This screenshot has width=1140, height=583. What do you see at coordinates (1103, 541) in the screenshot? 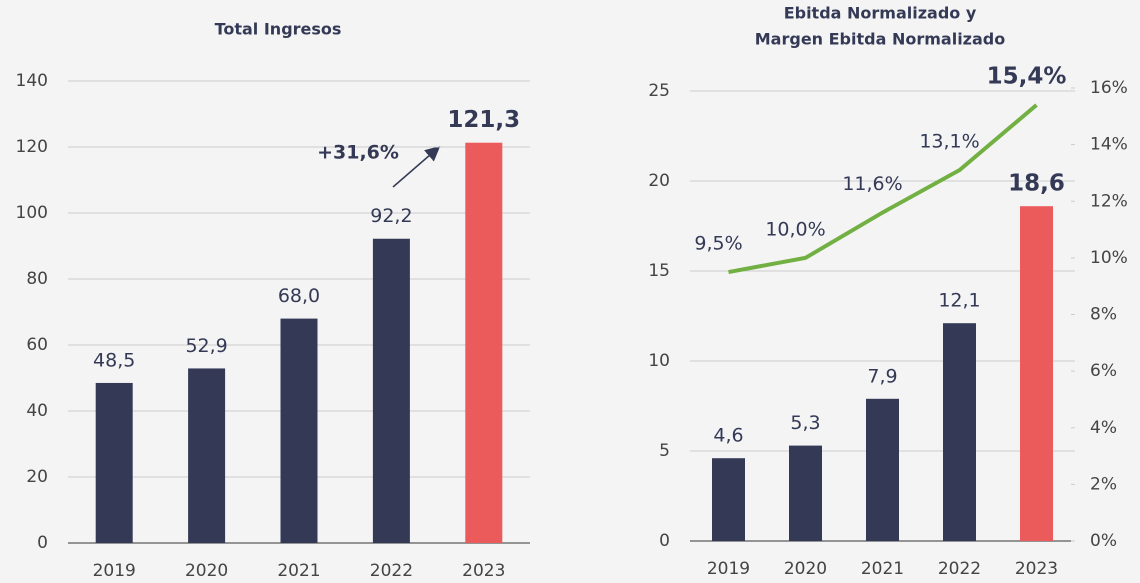
I see `y2-tick-label: 0%` at bounding box center [1103, 541].